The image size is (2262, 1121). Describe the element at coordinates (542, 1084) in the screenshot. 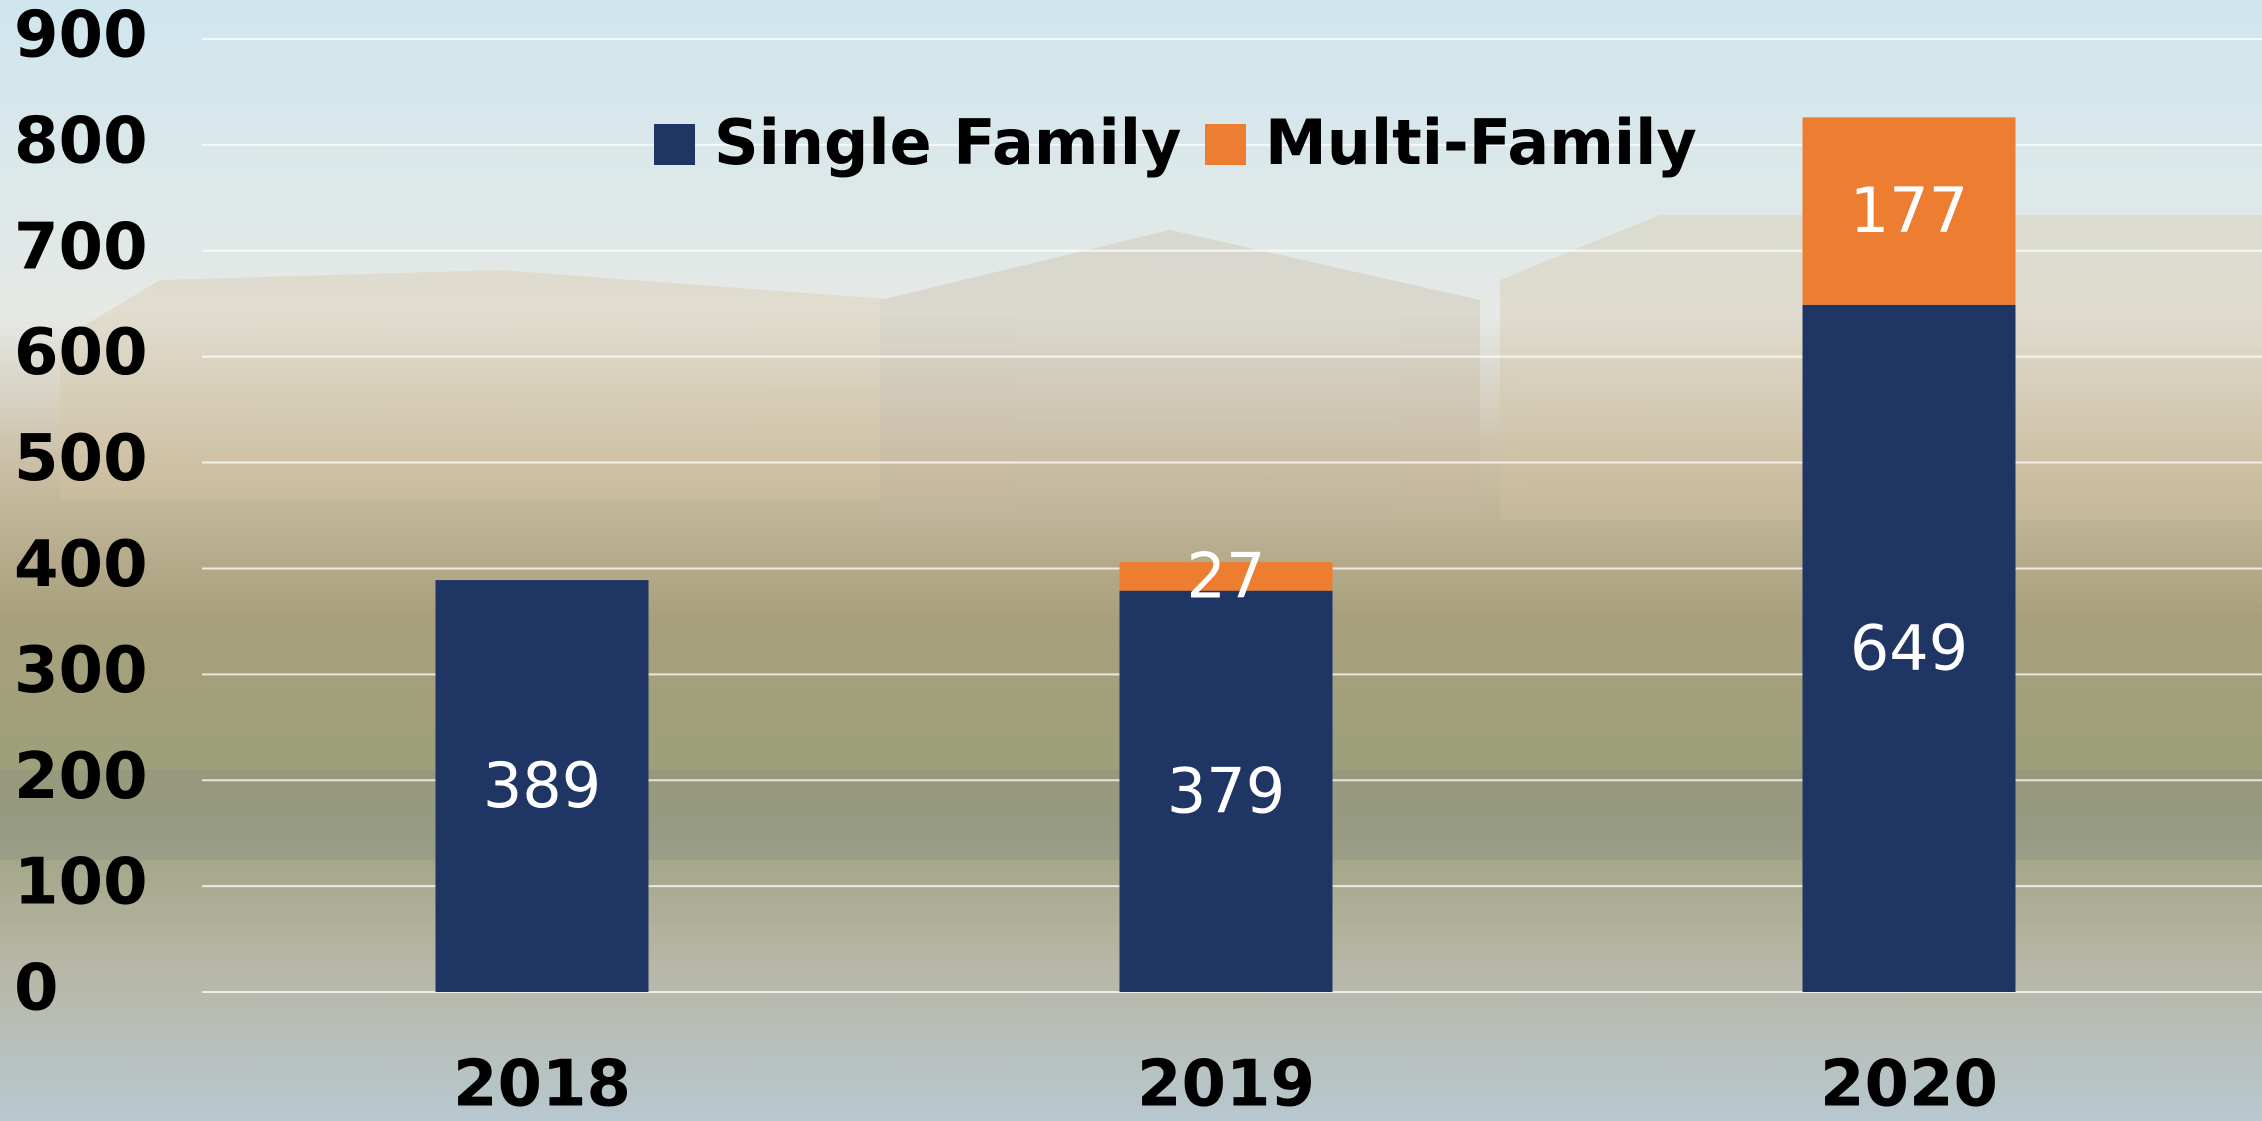

I see `x-tick-label: 2018` at that location.